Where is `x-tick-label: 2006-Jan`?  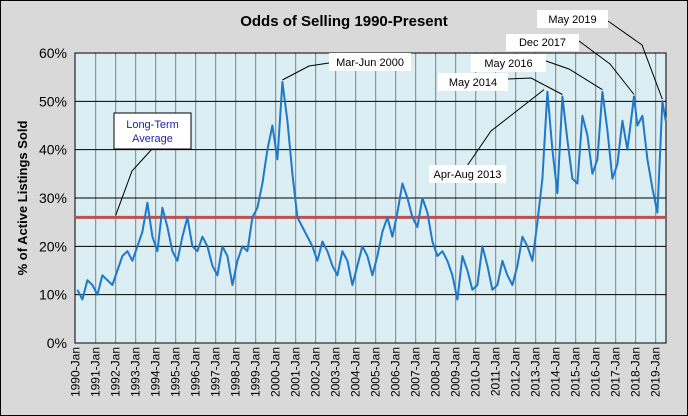 x-tick-label: 2006-Jan is located at coordinates (396, 372).